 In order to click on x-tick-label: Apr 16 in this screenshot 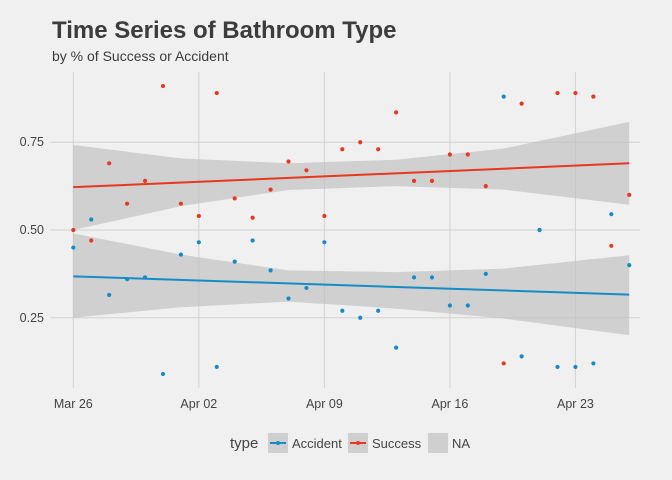, I will do `click(449, 404)`.